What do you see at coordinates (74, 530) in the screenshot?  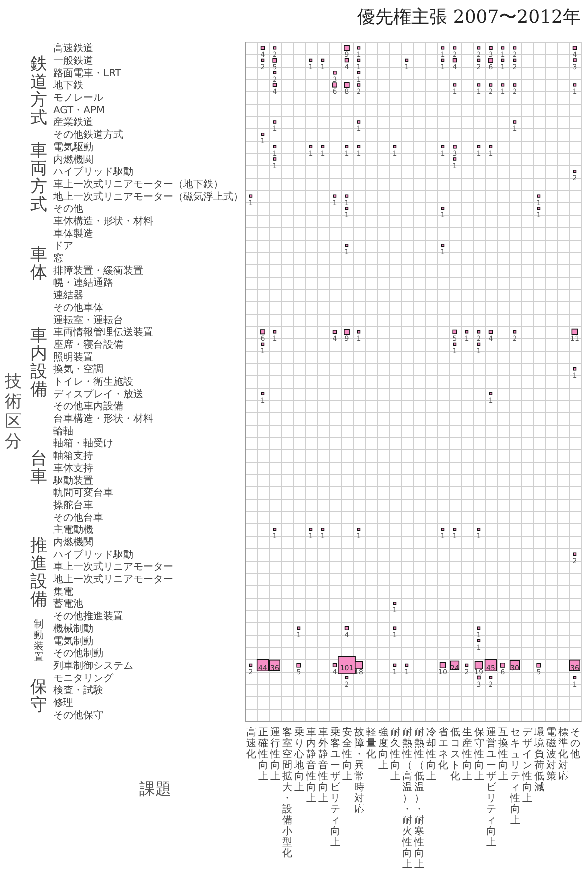 I see `y-tick-label: 主電動機` at bounding box center [74, 530].